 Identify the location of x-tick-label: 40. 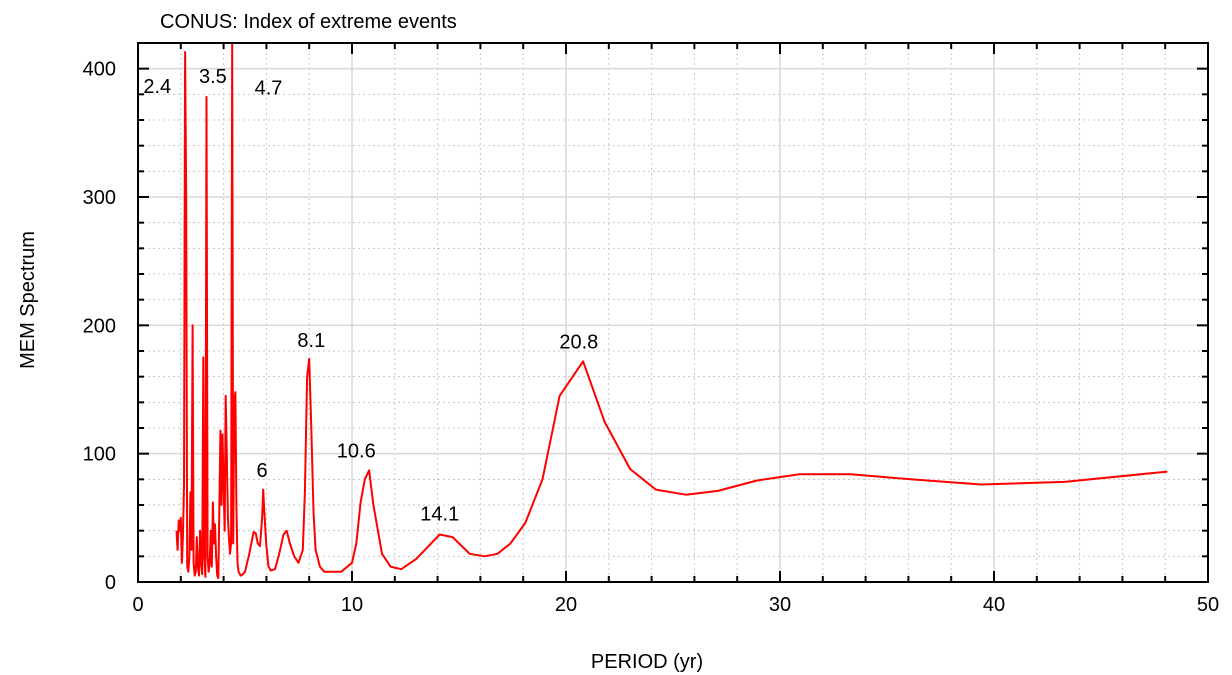
(994, 605).